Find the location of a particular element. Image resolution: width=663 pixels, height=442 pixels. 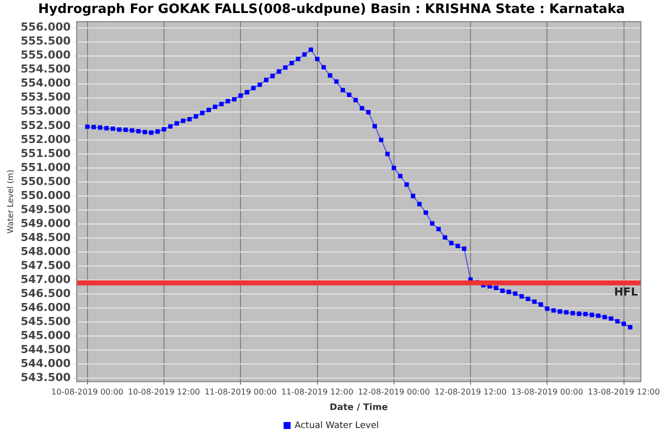

x-tick-label: 11-08-2019 12:00 is located at coordinates (317, 391).